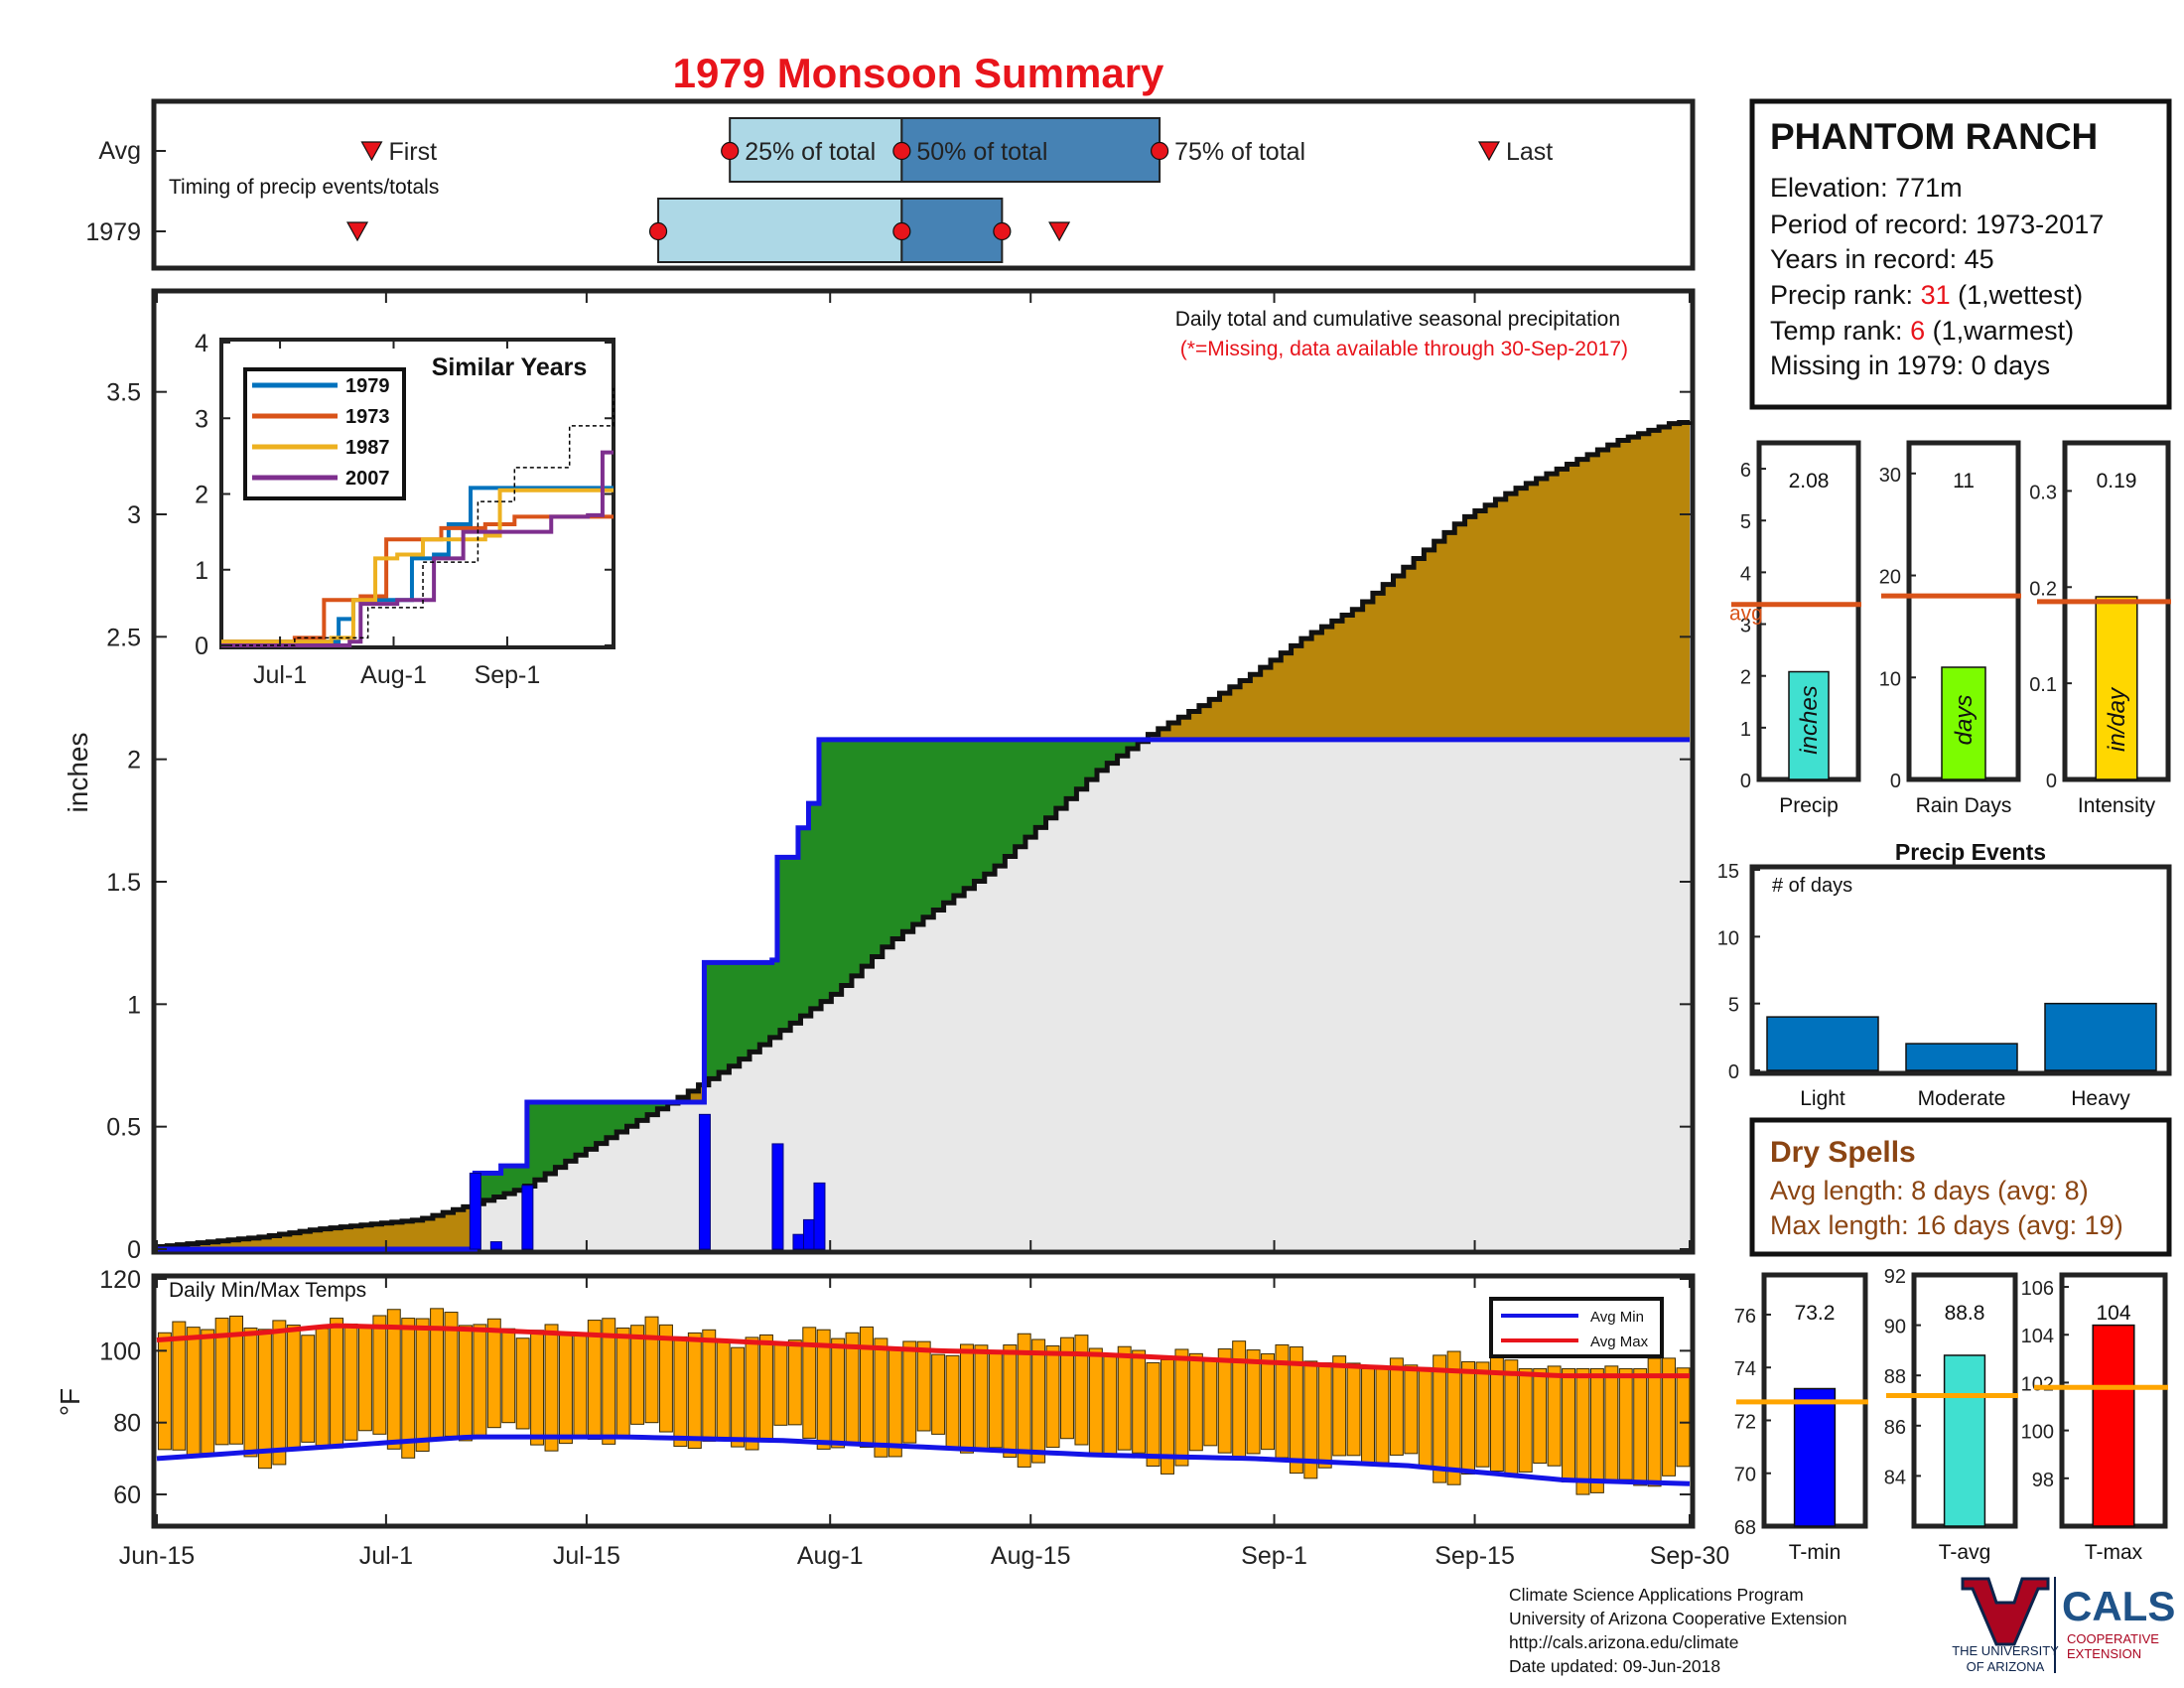 The width and height of the screenshot is (2184, 1688). What do you see at coordinates (1937, 224) in the screenshot?
I see `station-period: Period of record: 1973-2017` at bounding box center [1937, 224].